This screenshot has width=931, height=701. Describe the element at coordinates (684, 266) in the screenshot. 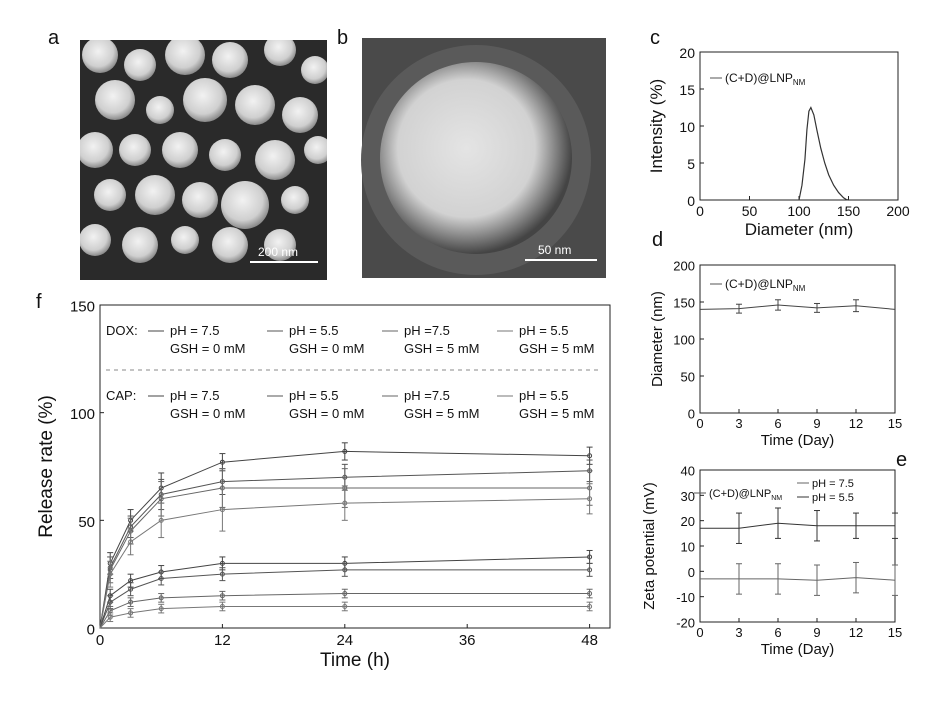

I see `y-tick-label: 200` at that location.